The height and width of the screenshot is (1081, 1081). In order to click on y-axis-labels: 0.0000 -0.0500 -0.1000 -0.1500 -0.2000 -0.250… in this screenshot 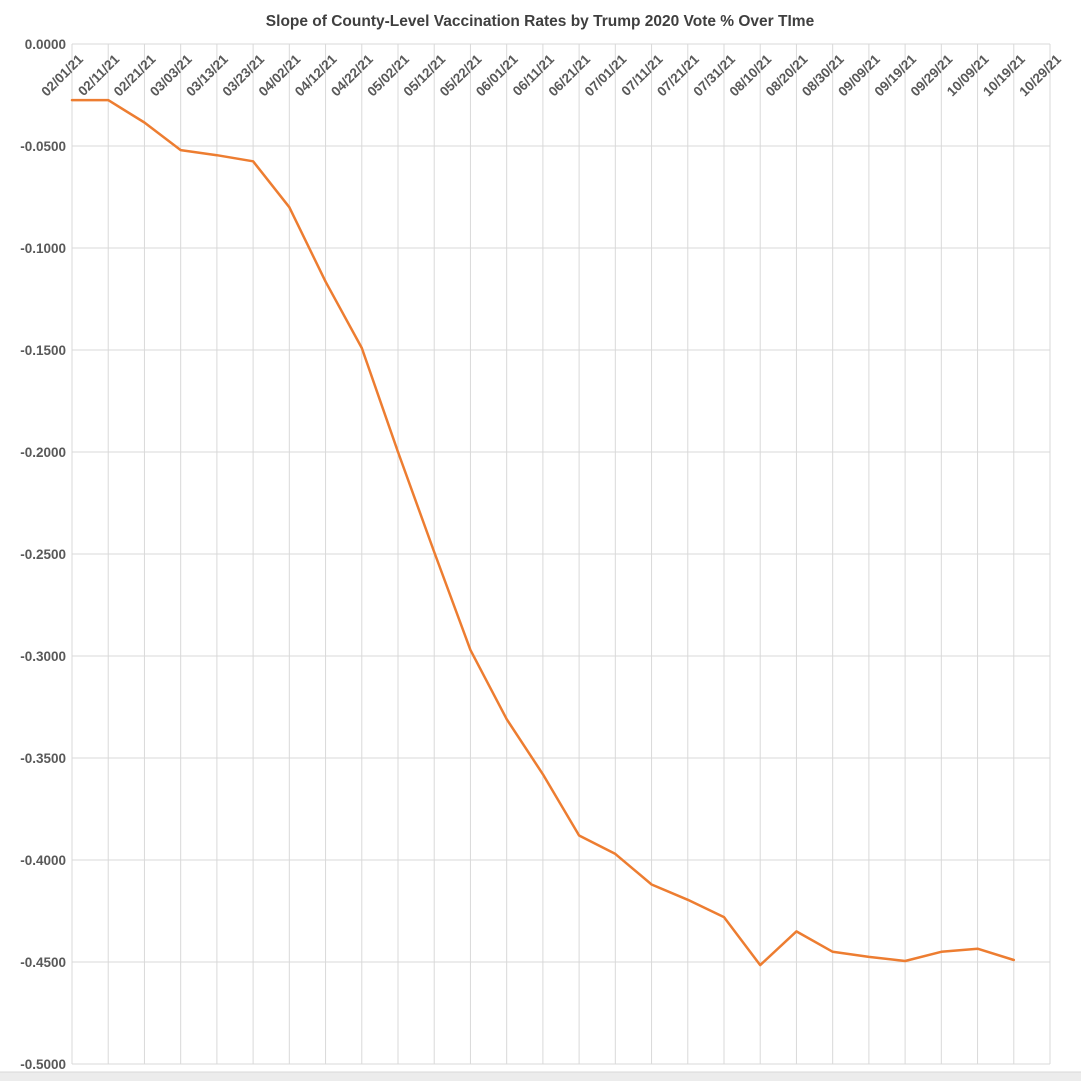, I will do `click(43, 554)`.